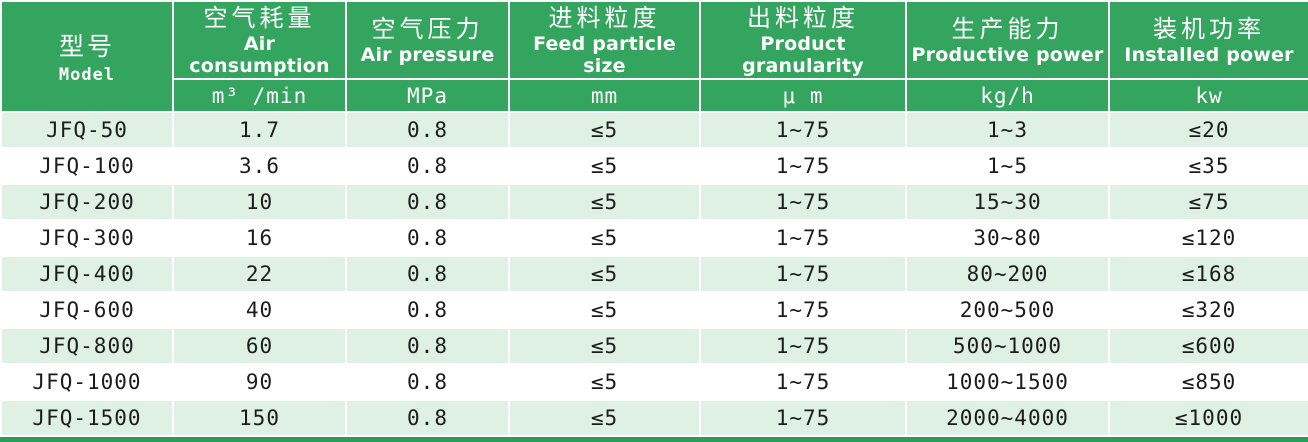 Image resolution: width=1308 pixels, height=442 pixels. I want to click on column-header-product-granularity: 出料粒度 Product granularity, so click(803, 40).